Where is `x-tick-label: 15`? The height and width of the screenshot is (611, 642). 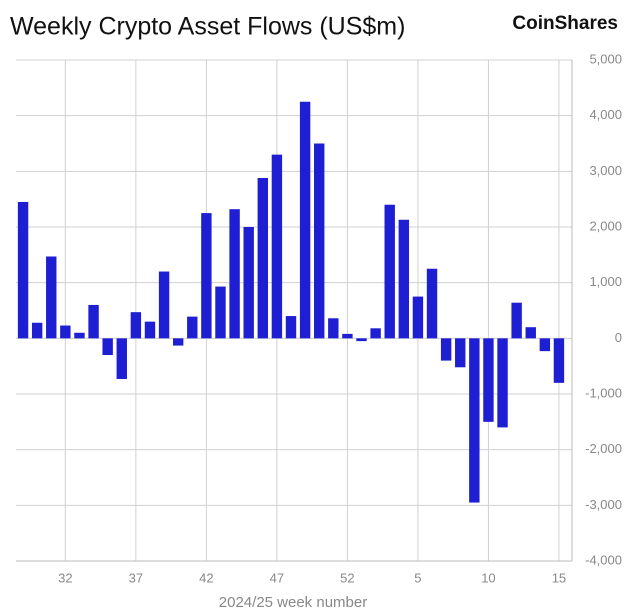
x-tick-label: 15 is located at coordinates (559, 577).